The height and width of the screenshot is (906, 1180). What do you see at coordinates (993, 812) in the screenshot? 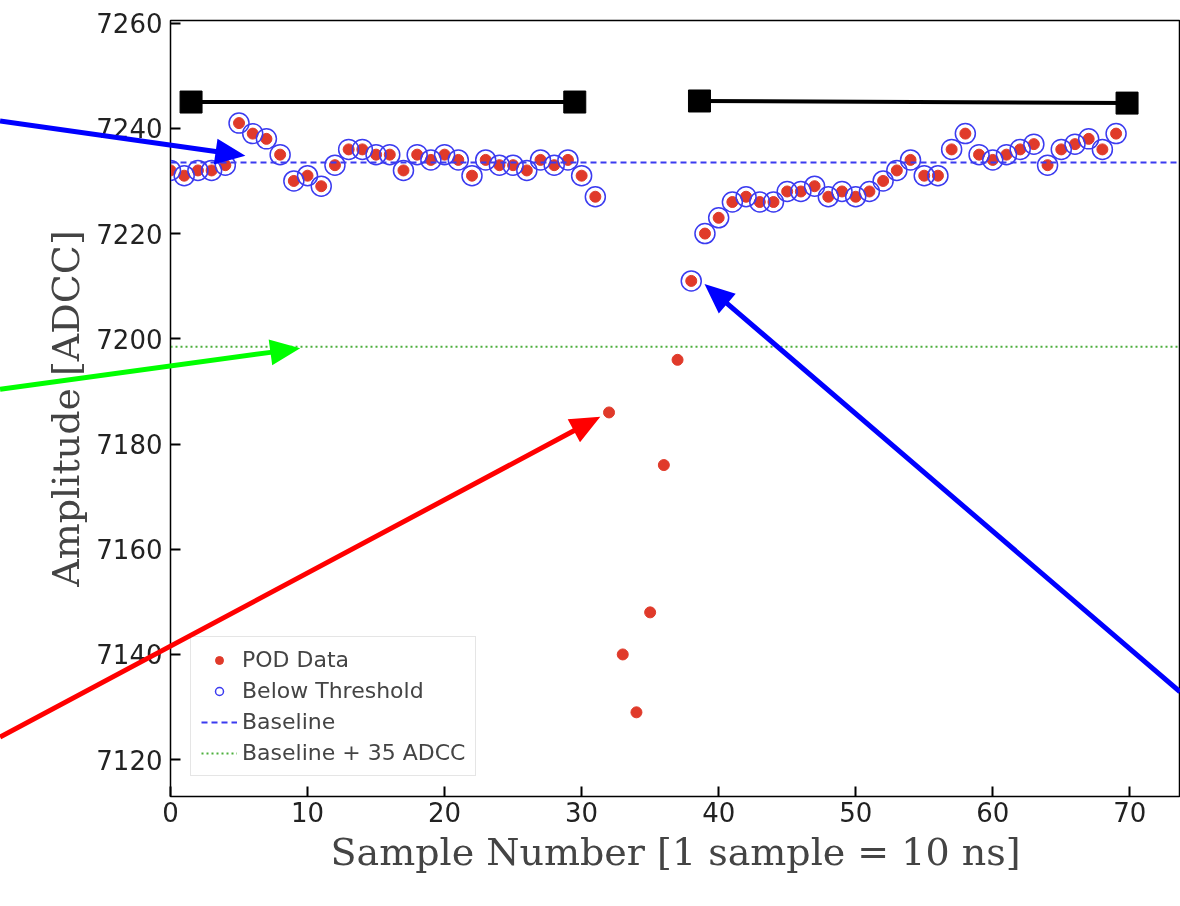
I see `x-tick-label: 60` at bounding box center [993, 812].